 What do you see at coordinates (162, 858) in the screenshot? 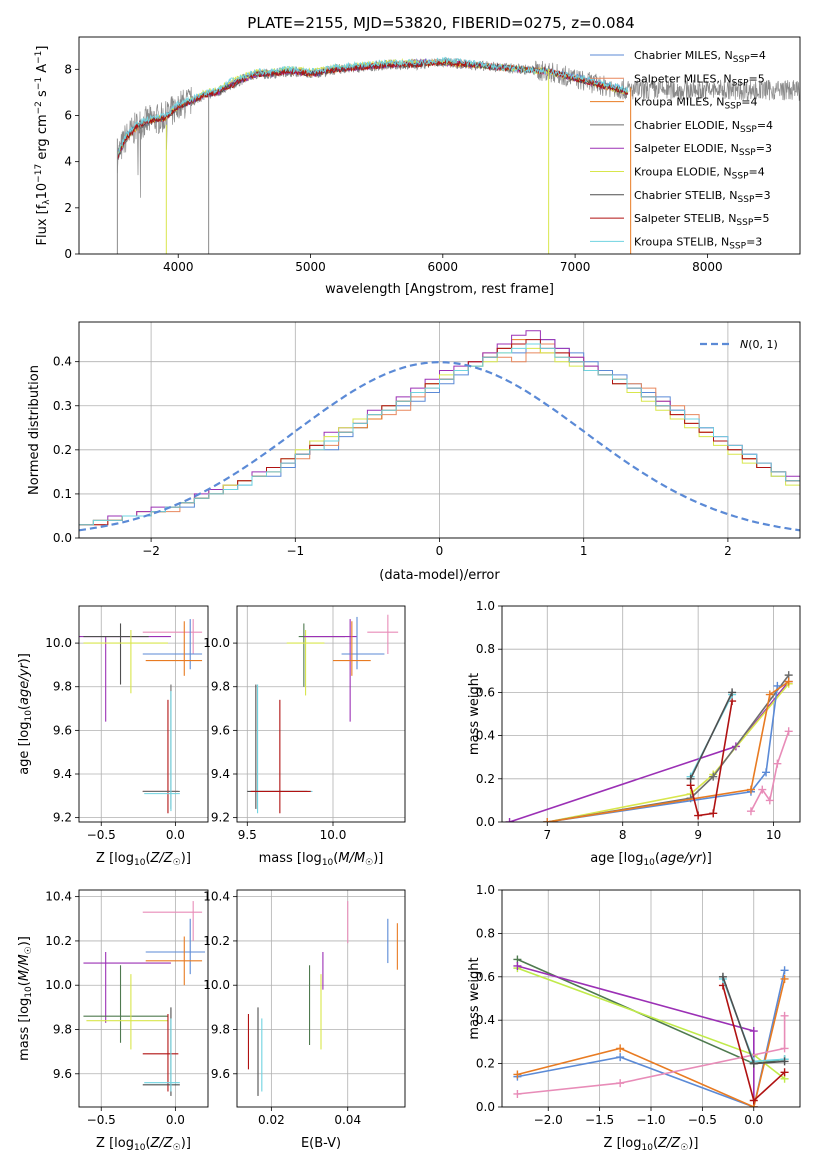
I see `label-span: Z/Z` at bounding box center [162, 858].